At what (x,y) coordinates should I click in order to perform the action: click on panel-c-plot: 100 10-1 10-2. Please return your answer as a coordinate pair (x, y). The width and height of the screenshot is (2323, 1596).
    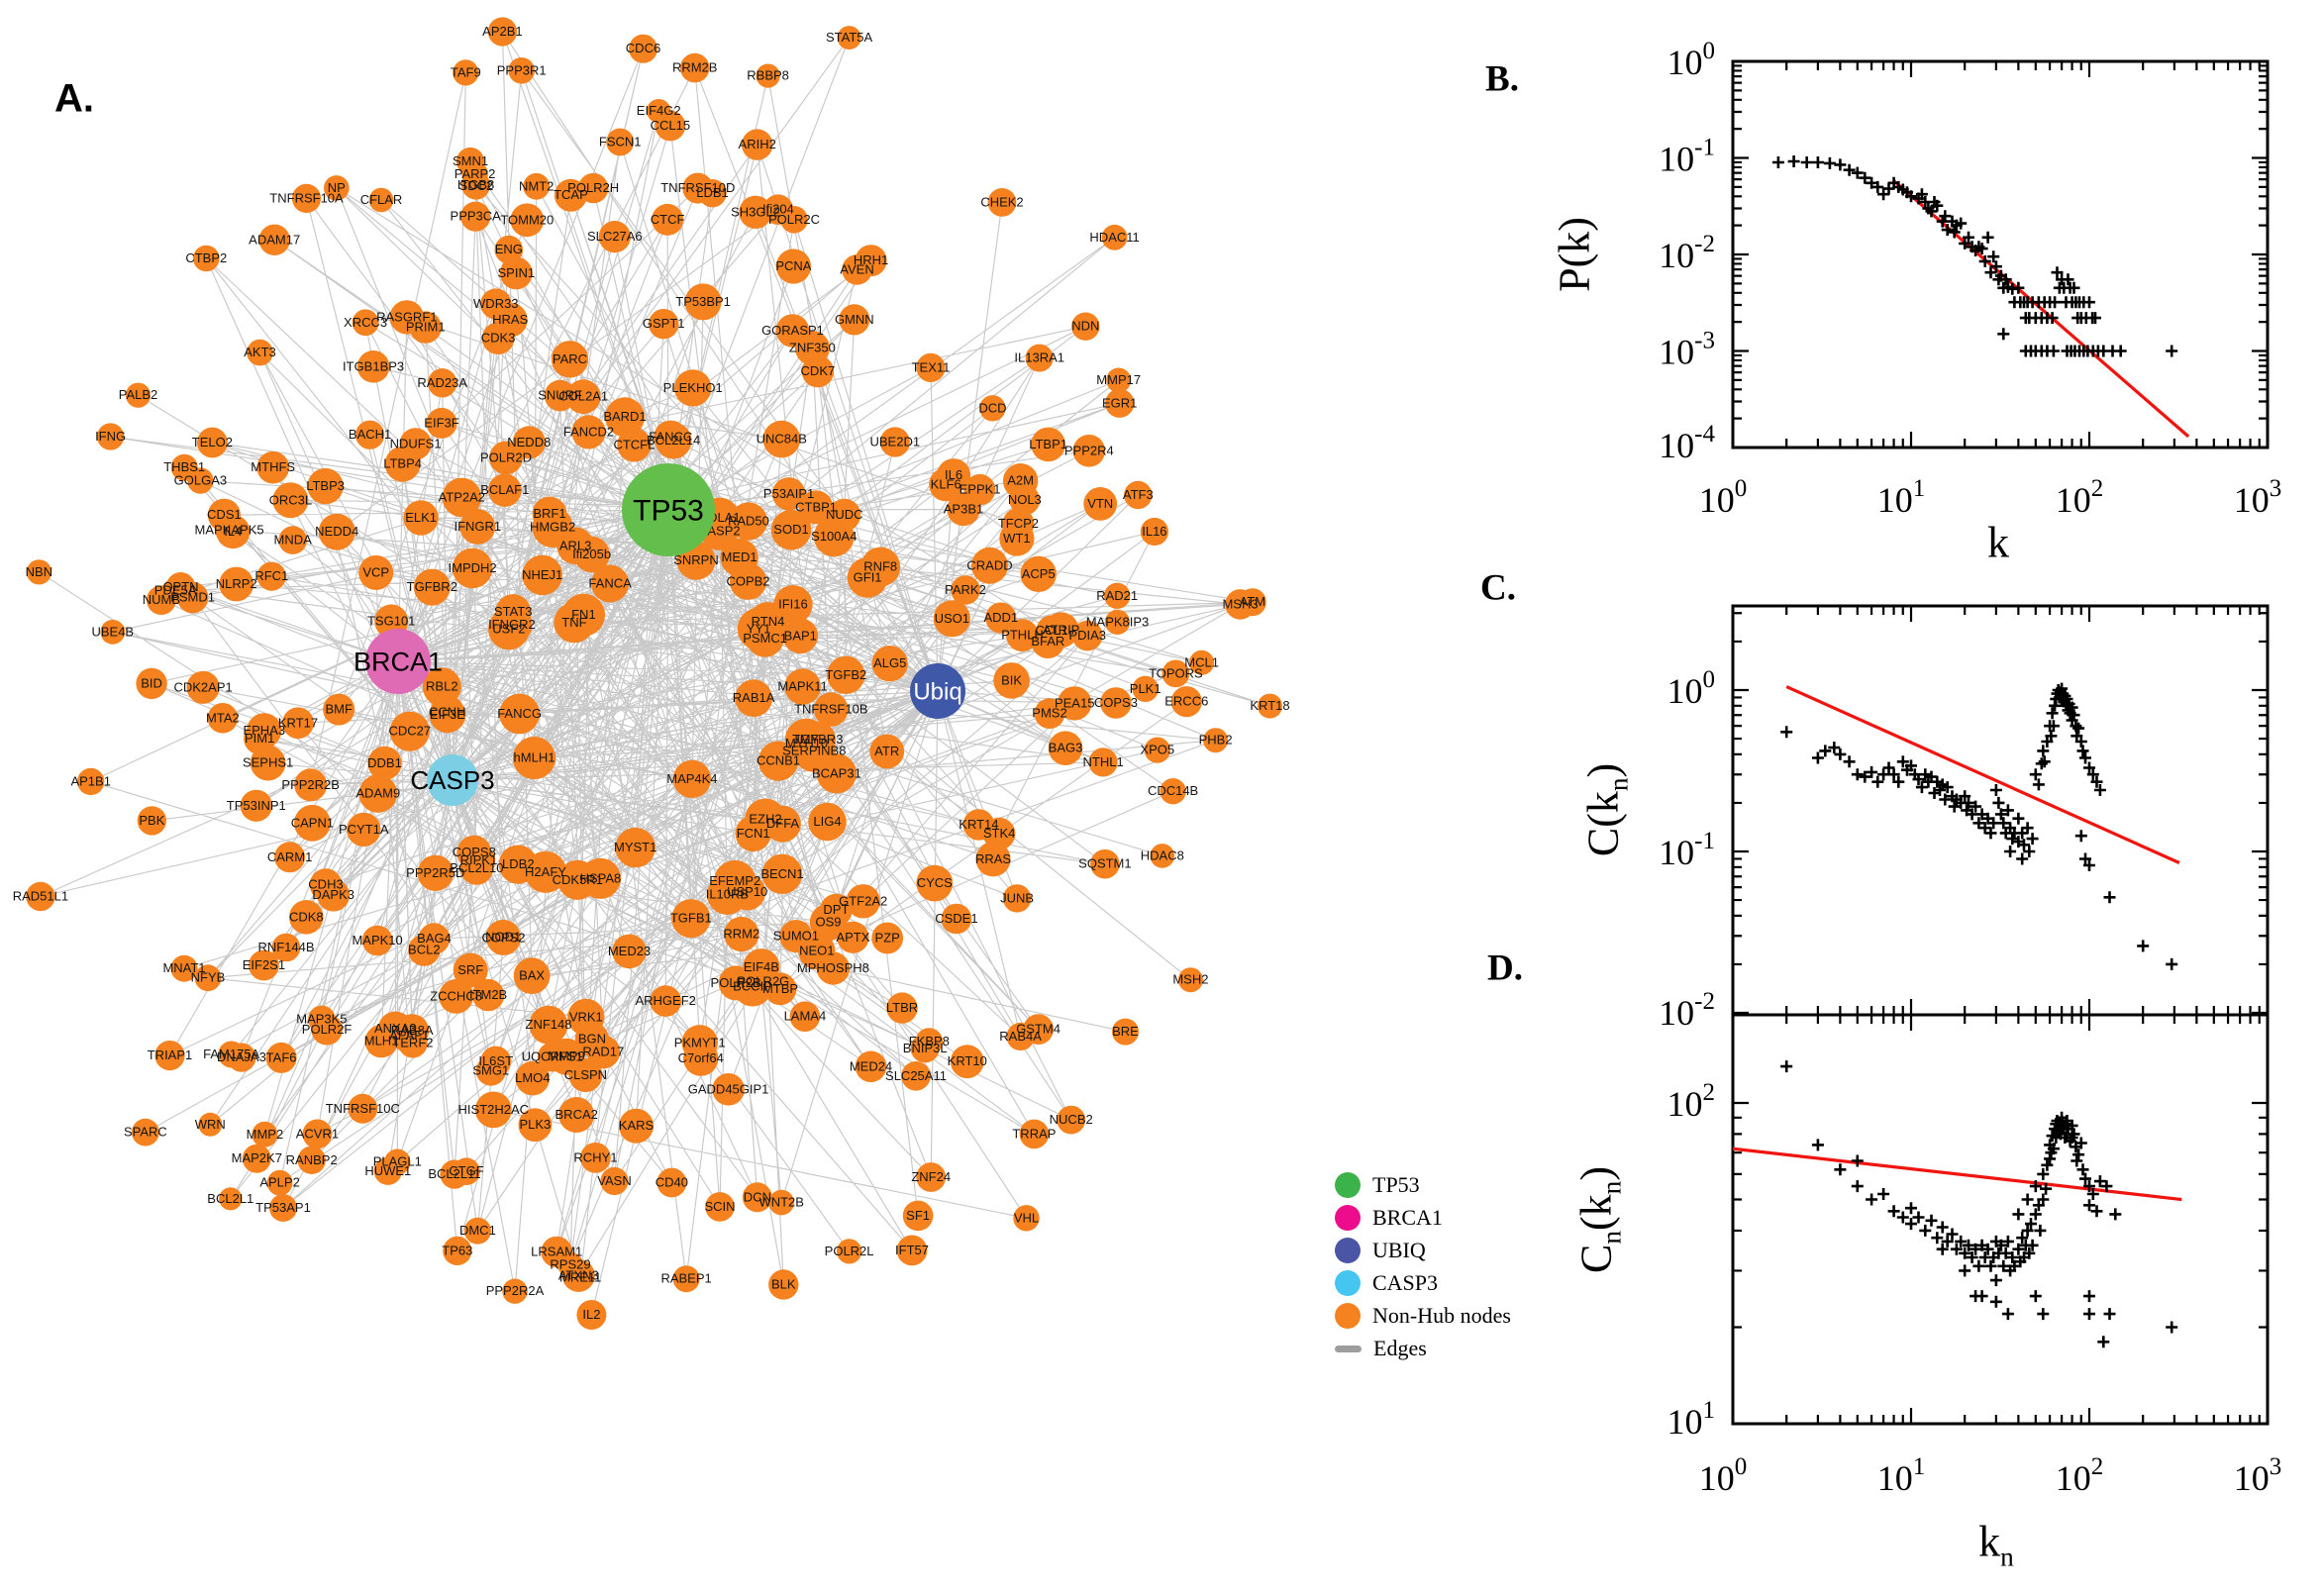
    Looking at the image, I should click on (1964, 818).